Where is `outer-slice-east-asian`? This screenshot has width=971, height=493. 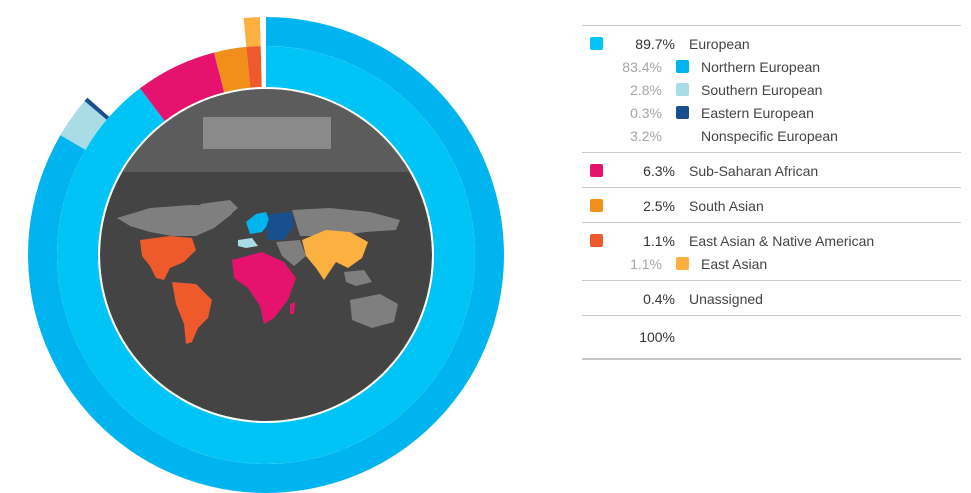
outer-slice-east-asian is located at coordinates (252, 32).